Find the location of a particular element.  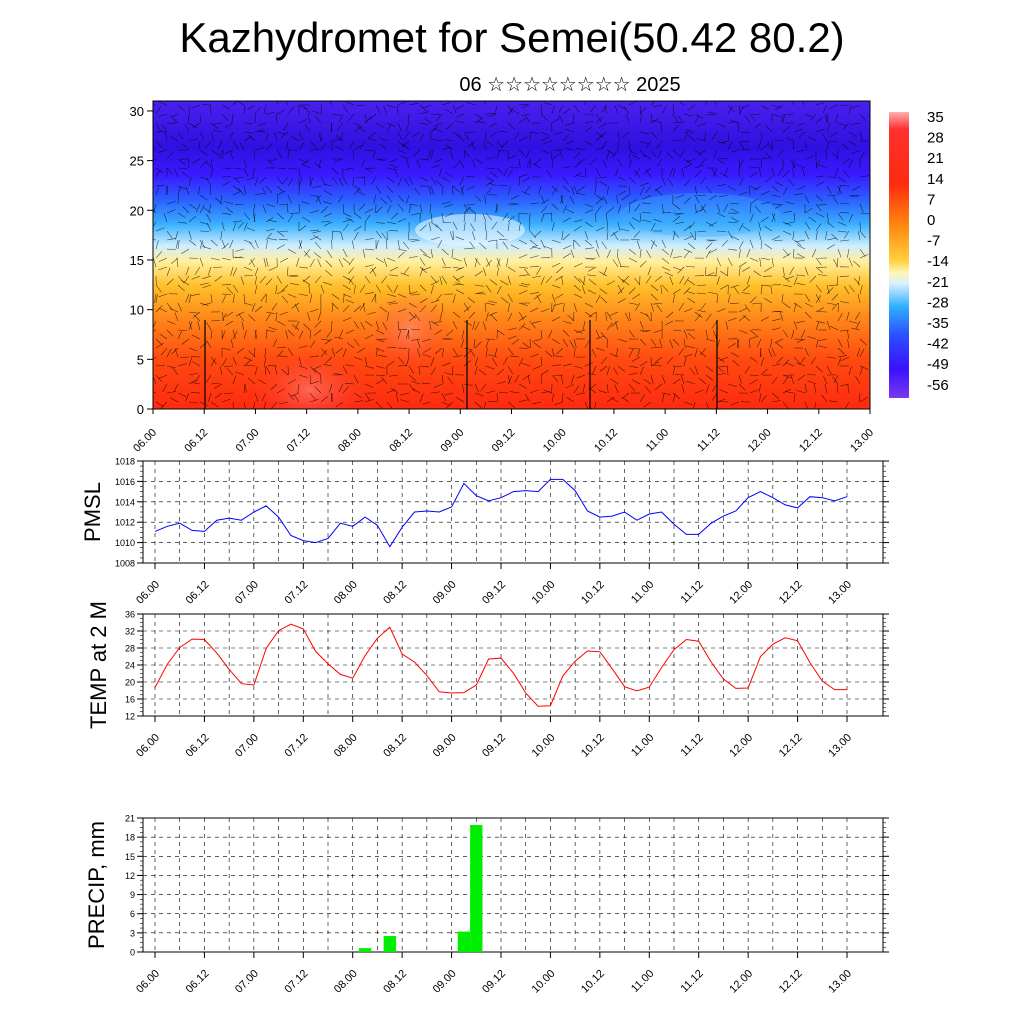

x-tick-label: 12.12 is located at coordinates (811, 441).